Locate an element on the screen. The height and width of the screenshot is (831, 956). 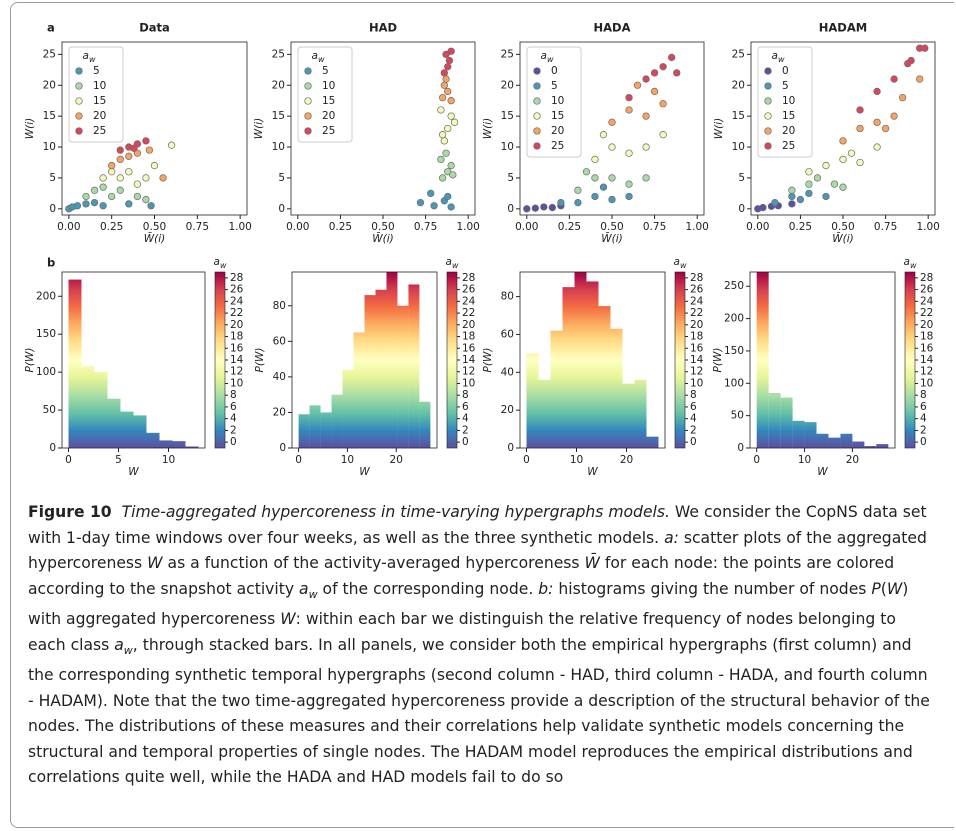
colorbar-tick-label: 12 is located at coordinates (468, 372).